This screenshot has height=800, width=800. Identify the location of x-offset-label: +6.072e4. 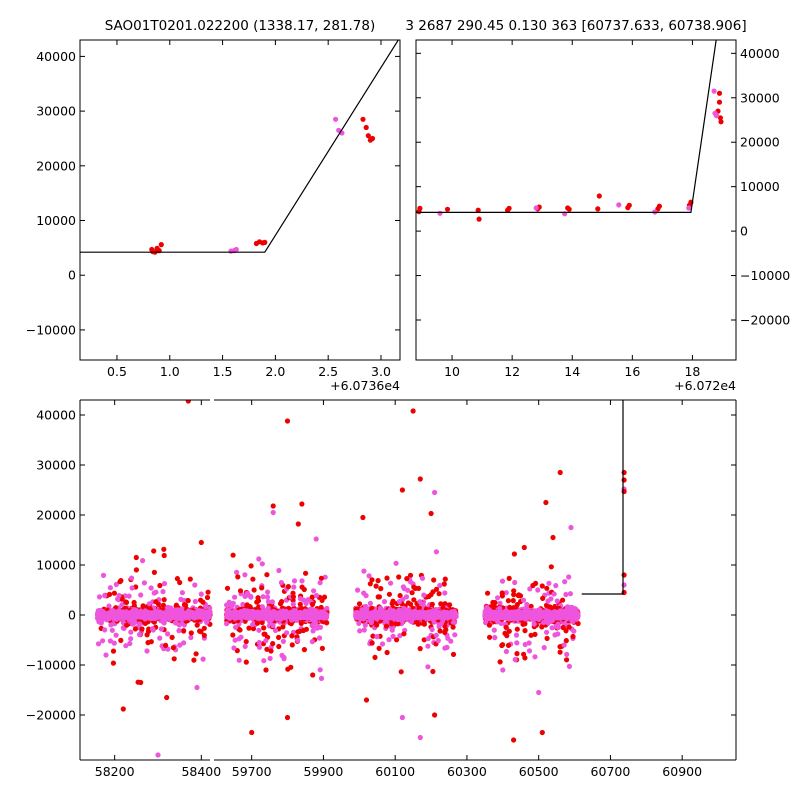
(705, 385).